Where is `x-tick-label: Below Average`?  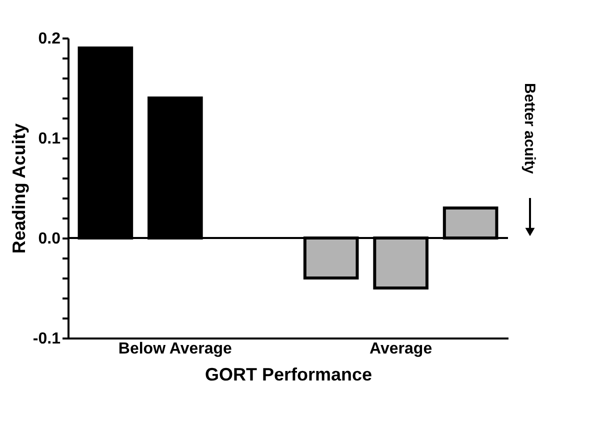 x-tick-label: Below Average is located at coordinates (175, 349).